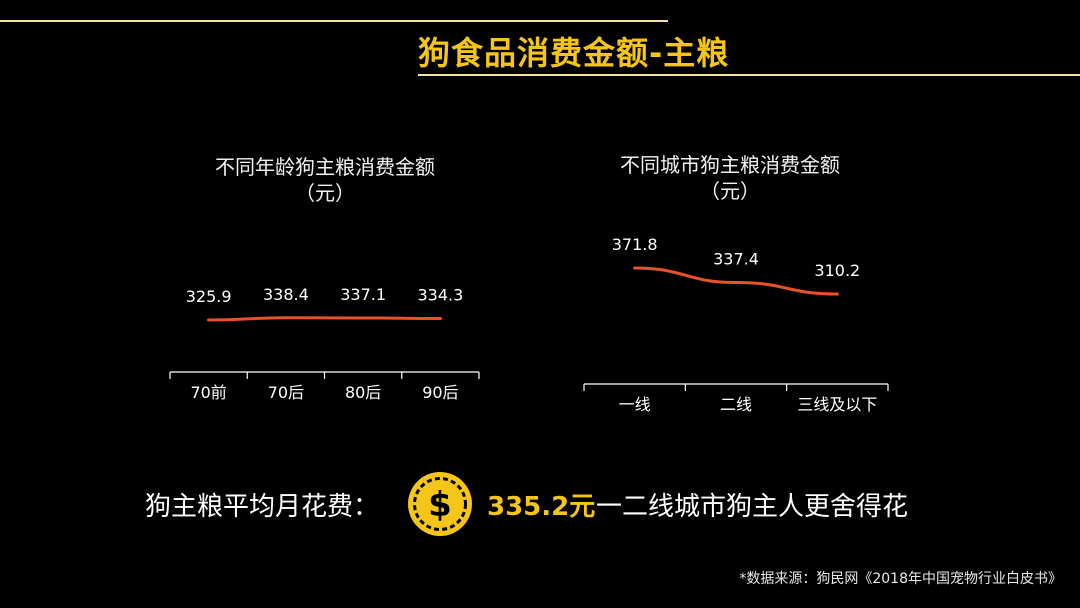  Describe the element at coordinates (286, 392) in the screenshot. I see `category-label-age: 70后` at that location.